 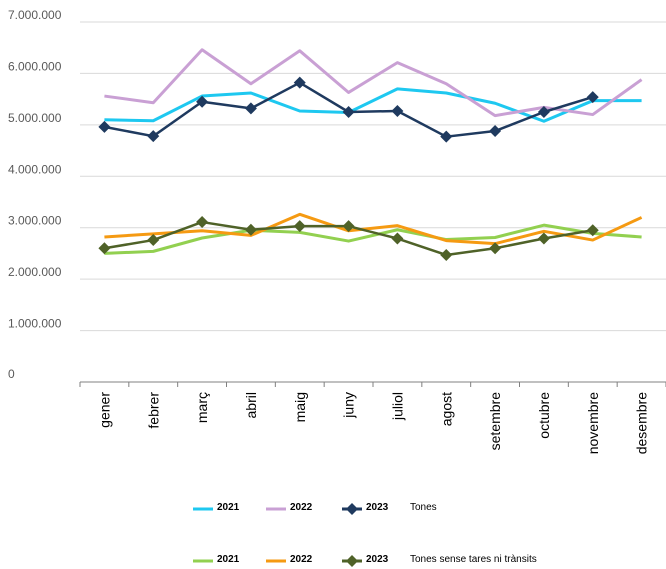 I want to click on x-tick-label: desembre, so click(x=642, y=423).